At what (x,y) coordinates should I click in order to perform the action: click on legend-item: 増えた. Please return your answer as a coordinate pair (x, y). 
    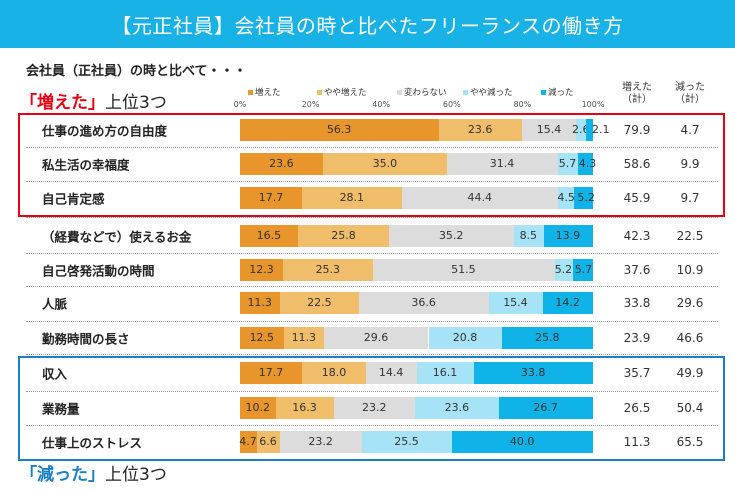
    Looking at the image, I should click on (264, 92).